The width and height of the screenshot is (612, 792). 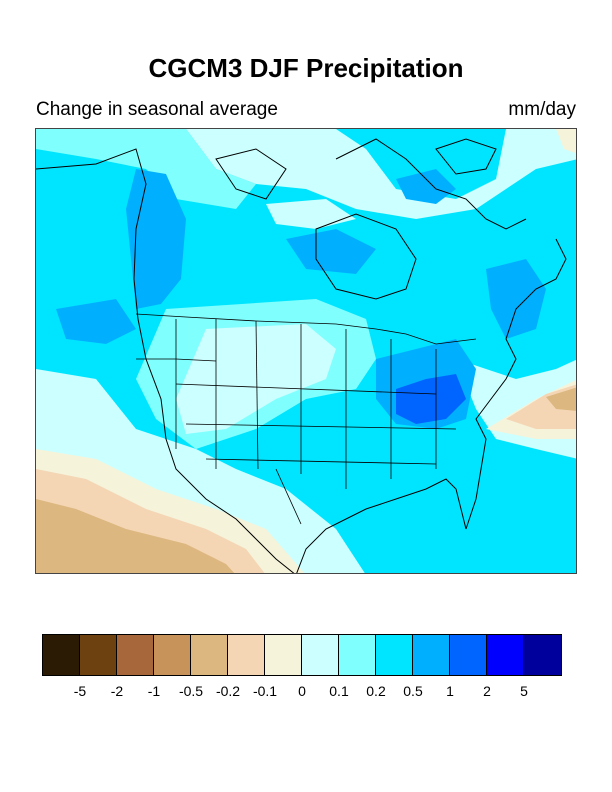 What do you see at coordinates (228, 691) in the screenshot?
I see `legend-tick-label: -0.2` at bounding box center [228, 691].